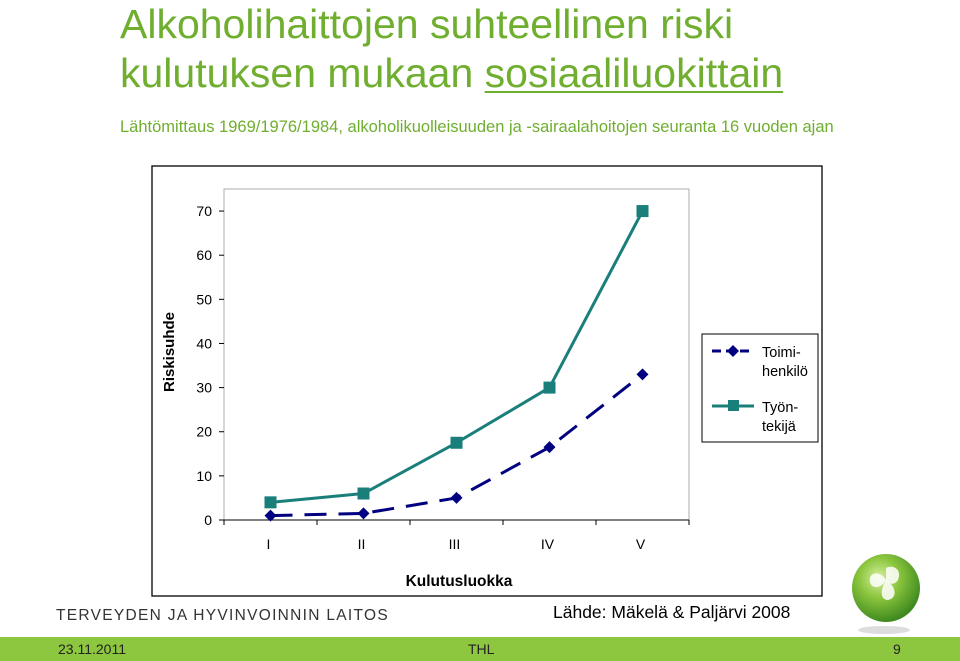  Describe the element at coordinates (92, 649) in the screenshot. I see `footer-date: 23.11.2011` at that location.